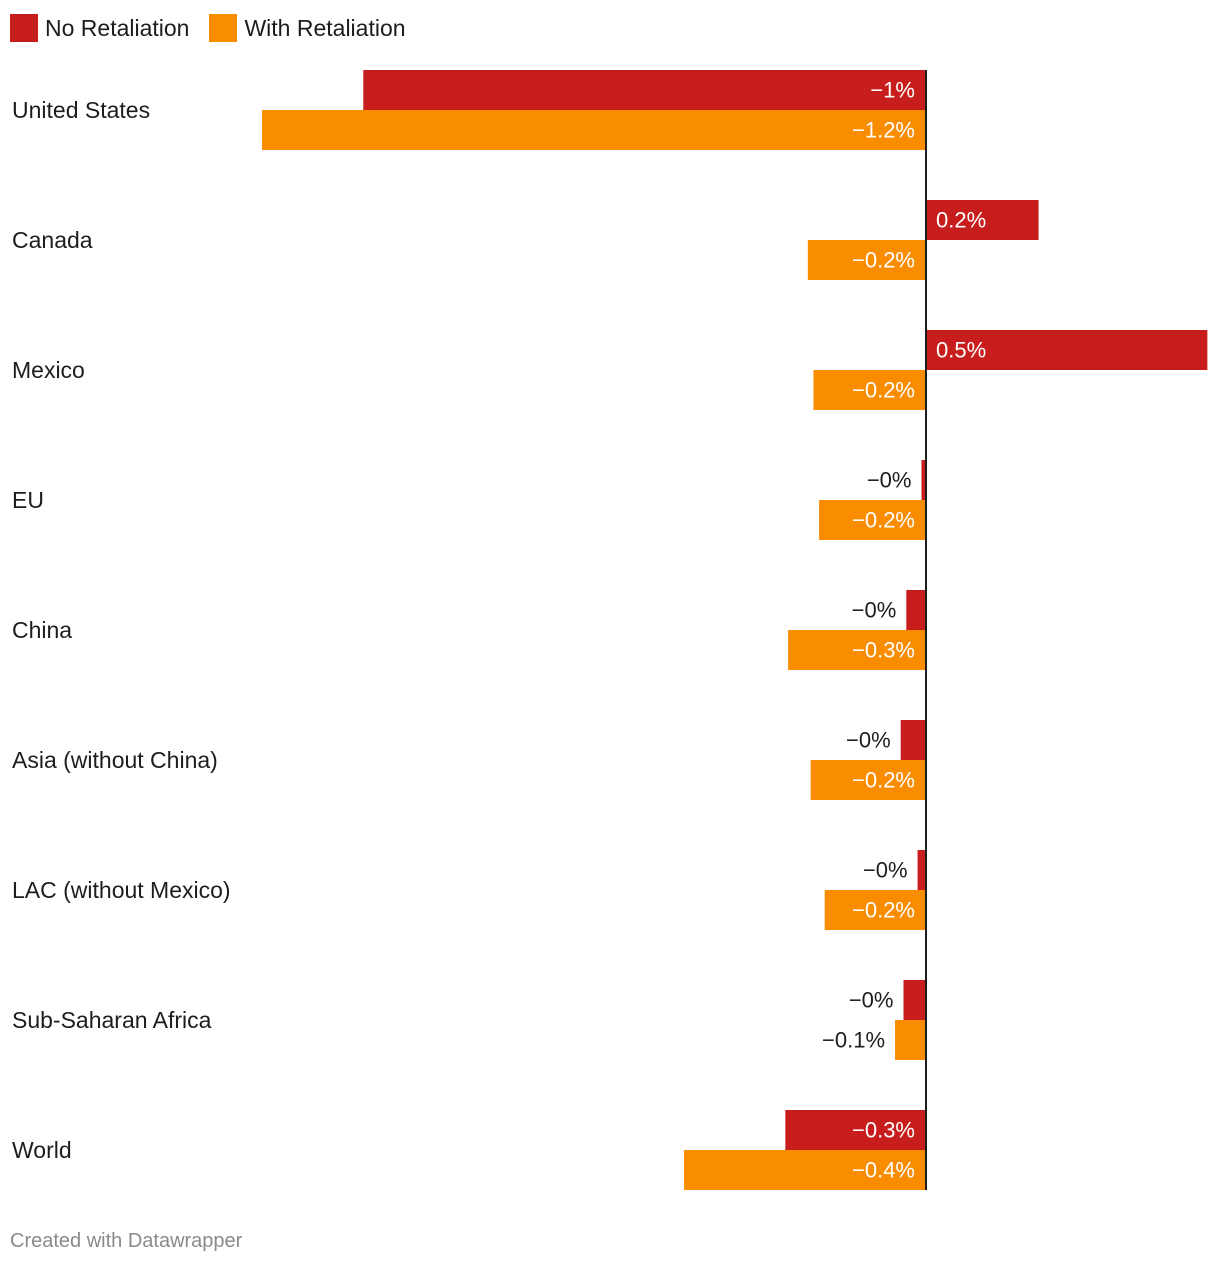 This screenshot has height=1266, width=1220. I want to click on bar-with-retaliation-eu, so click(872, 520).